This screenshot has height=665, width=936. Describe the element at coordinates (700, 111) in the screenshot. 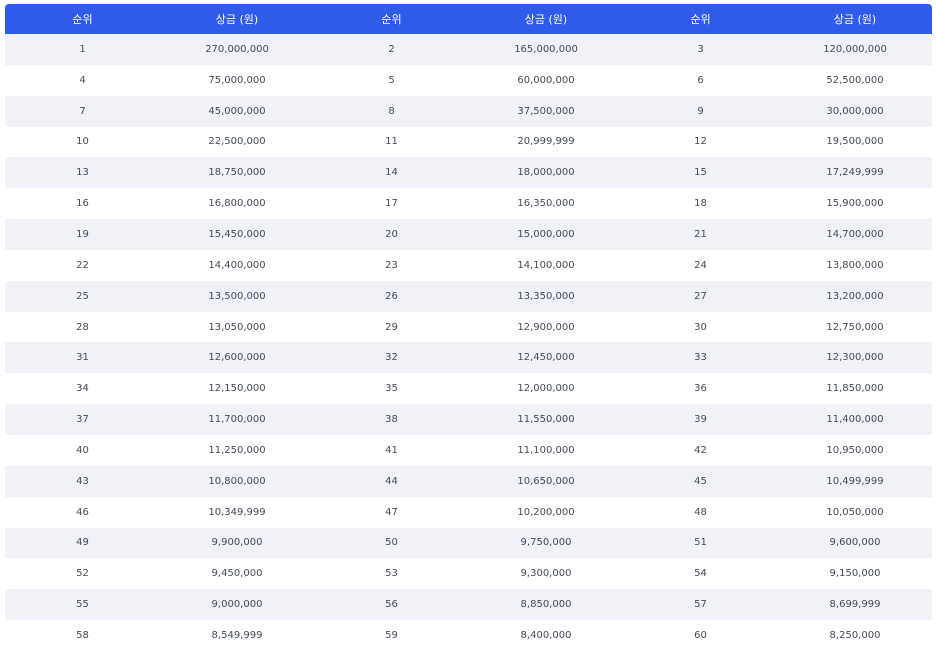

I see `rank-cell: 9` at that location.